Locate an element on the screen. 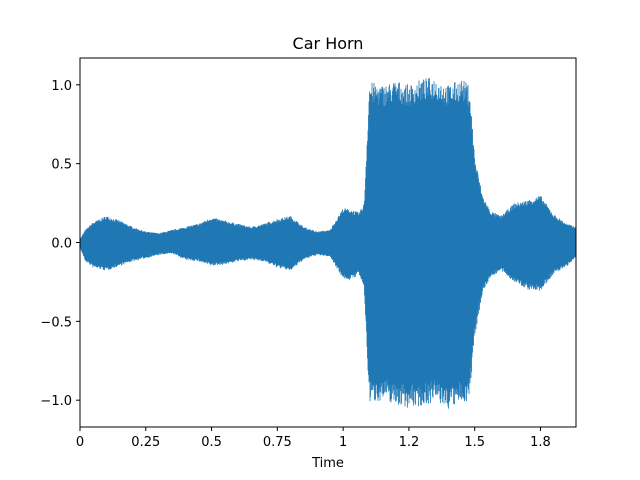 The width and height of the screenshot is (640, 480). x-axis: 0 0.25 0.5 0.75 1 1.2 1.5 1.8 is located at coordinates (313, 438).